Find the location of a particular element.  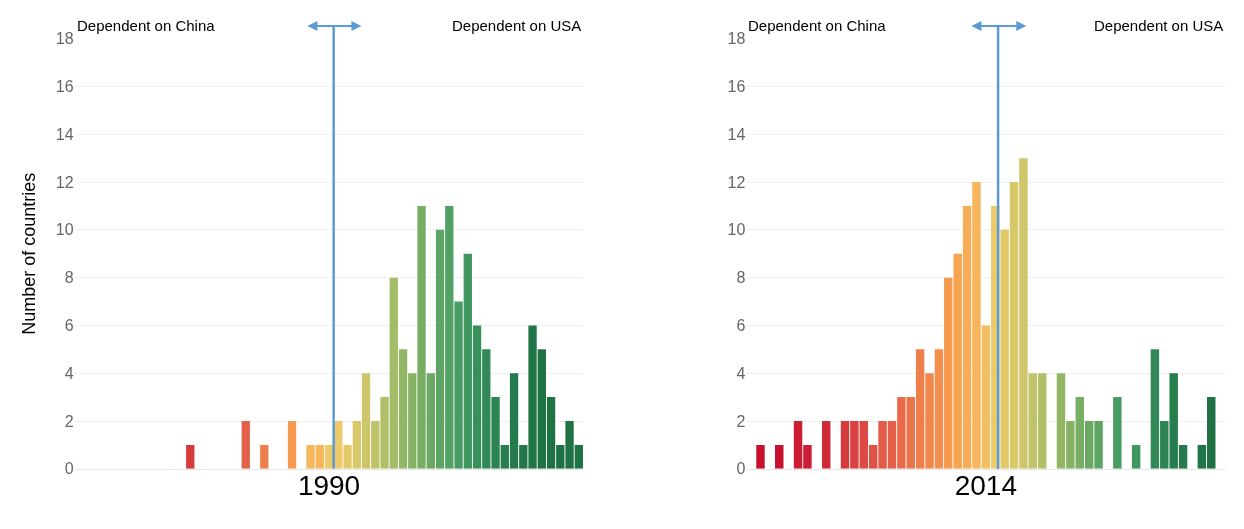

x-axis-title: 2014 is located at coordinates (986, 485).